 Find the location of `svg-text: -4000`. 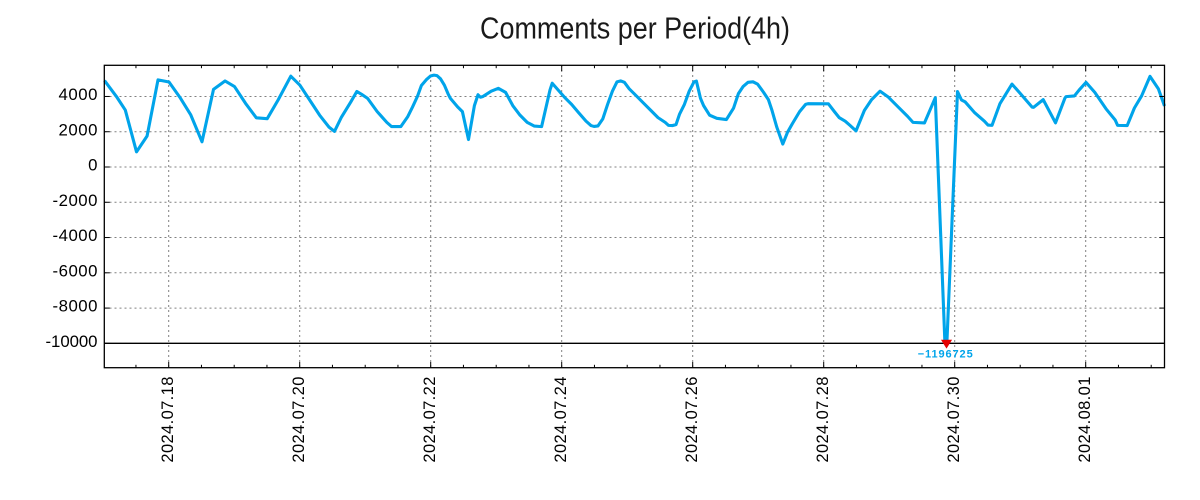

svg-text: -4000 is located at coordinates (75, 235).